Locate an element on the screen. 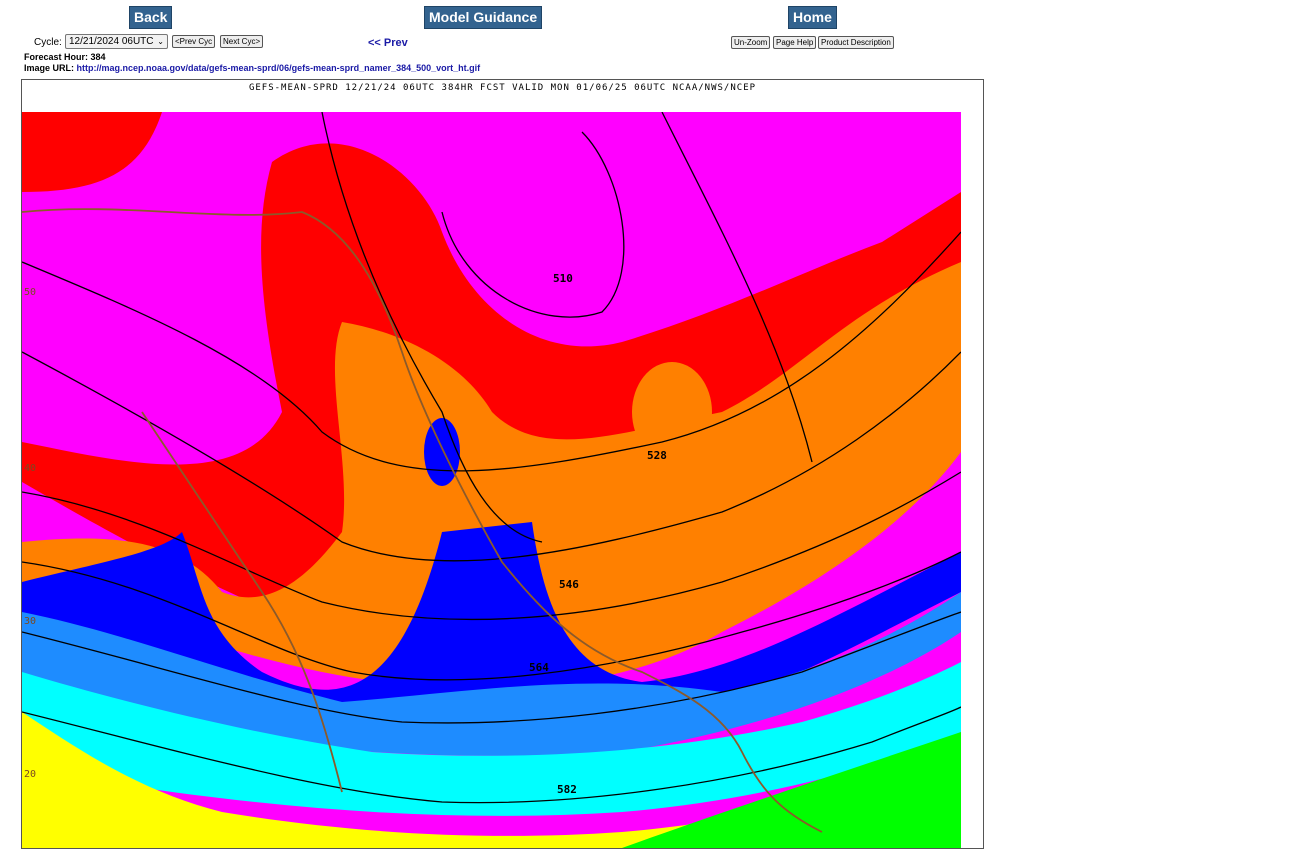 Image resolution: width=1306 pixels, height=849 pixels. image-url-label: Image URL: is located at coordinates (49, 68).